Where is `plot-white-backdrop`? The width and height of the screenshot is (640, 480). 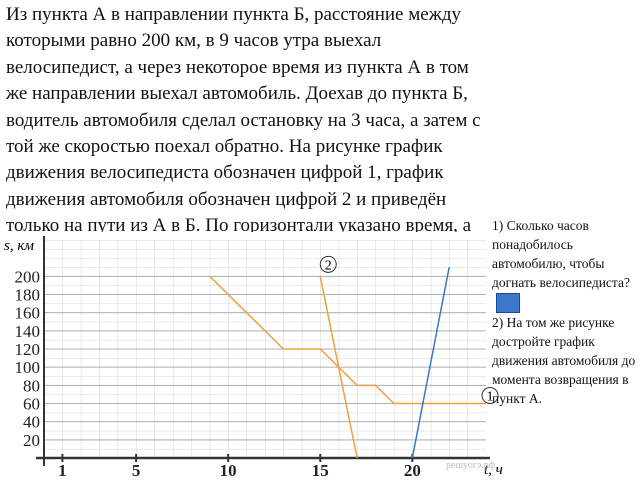 plot-white-backdrop is located at coordinates (22, 356).